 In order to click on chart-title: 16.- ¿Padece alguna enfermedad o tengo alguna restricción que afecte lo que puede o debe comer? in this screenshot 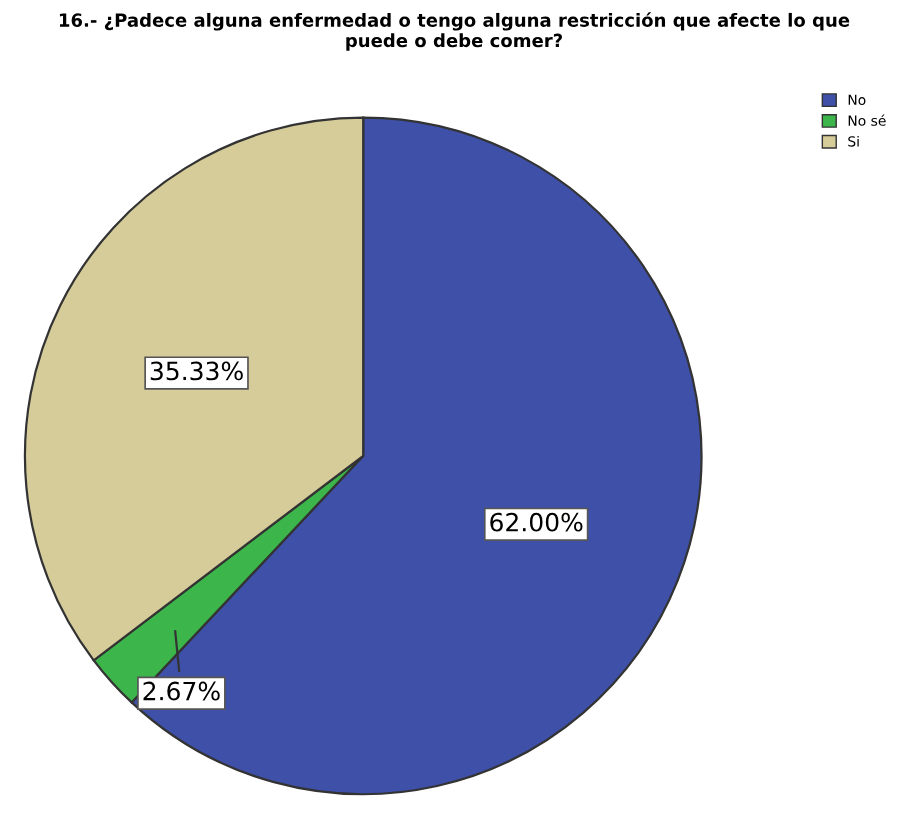, I will do `click(454, 31)`.